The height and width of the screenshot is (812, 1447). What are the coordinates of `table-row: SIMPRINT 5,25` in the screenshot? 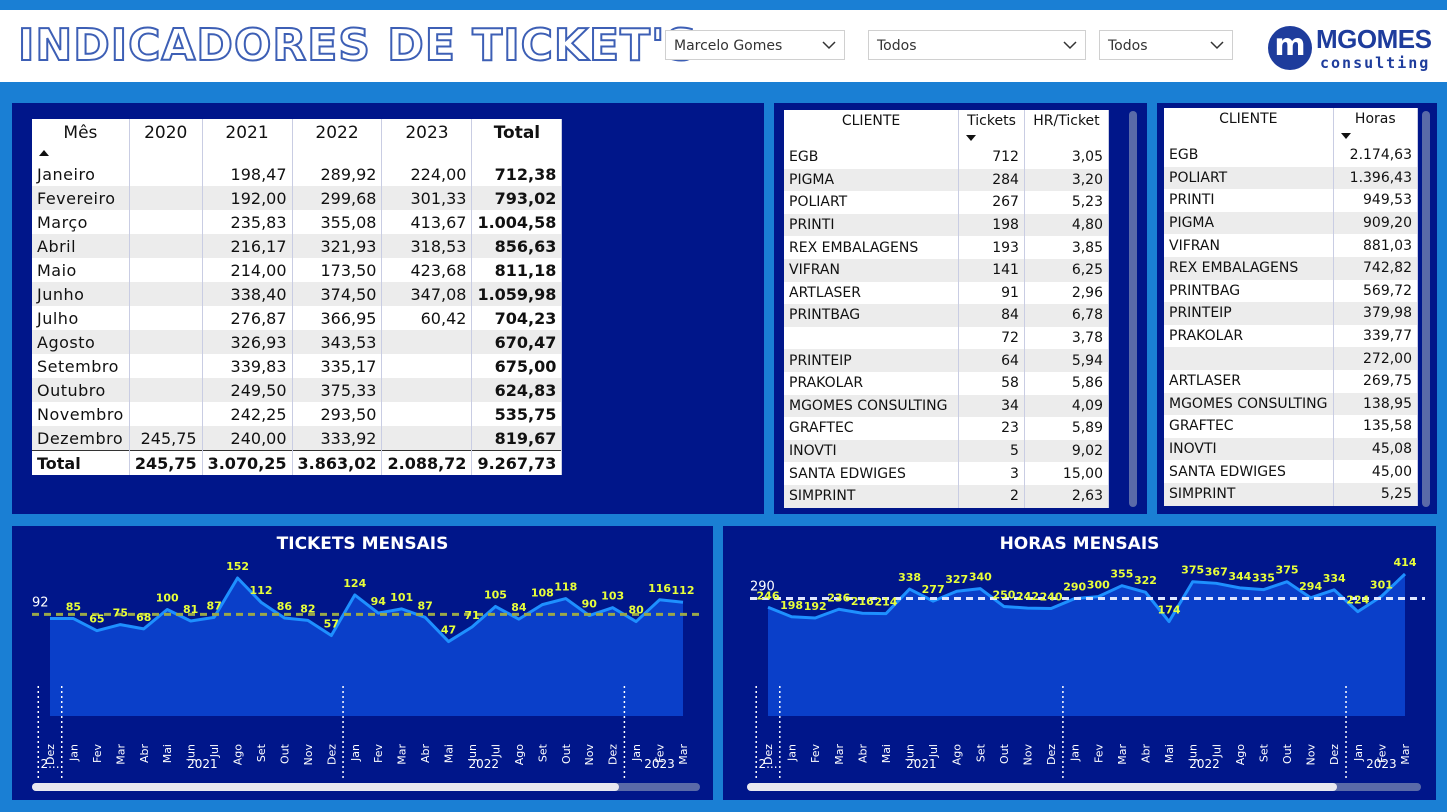 It's located at (1291, 494).